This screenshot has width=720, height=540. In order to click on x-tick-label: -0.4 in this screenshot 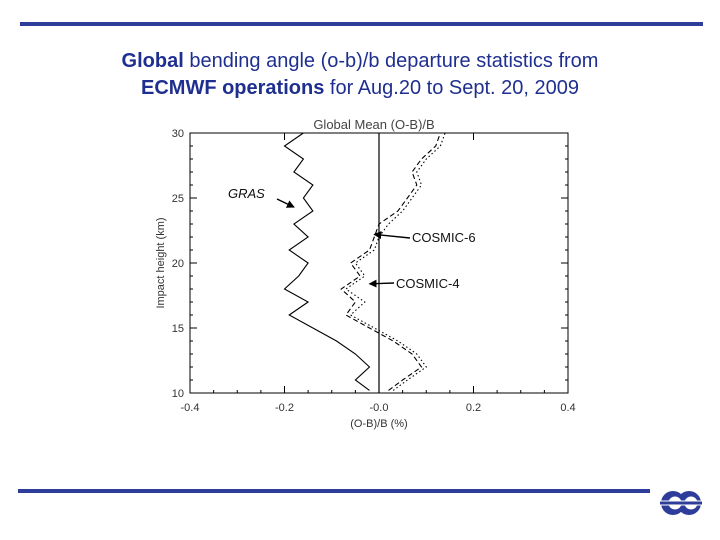, I will do `click(190, 408)`.